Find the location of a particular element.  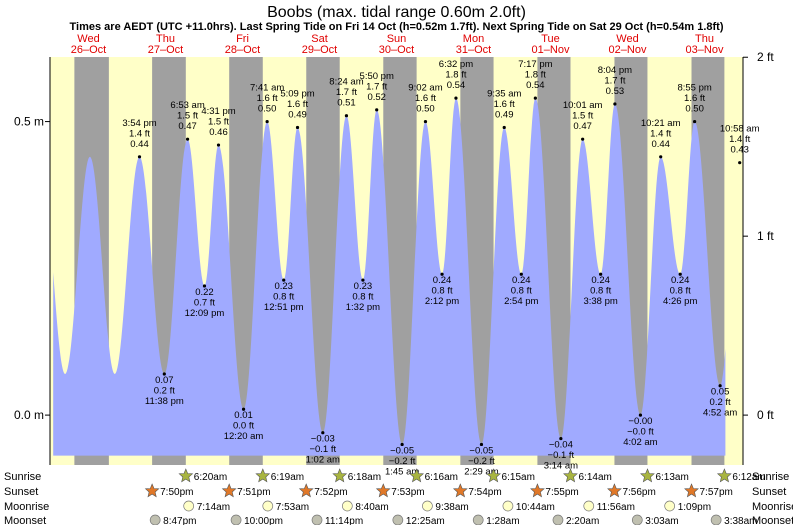

tide-label: 0.05 is located at coordinates (720, 392).